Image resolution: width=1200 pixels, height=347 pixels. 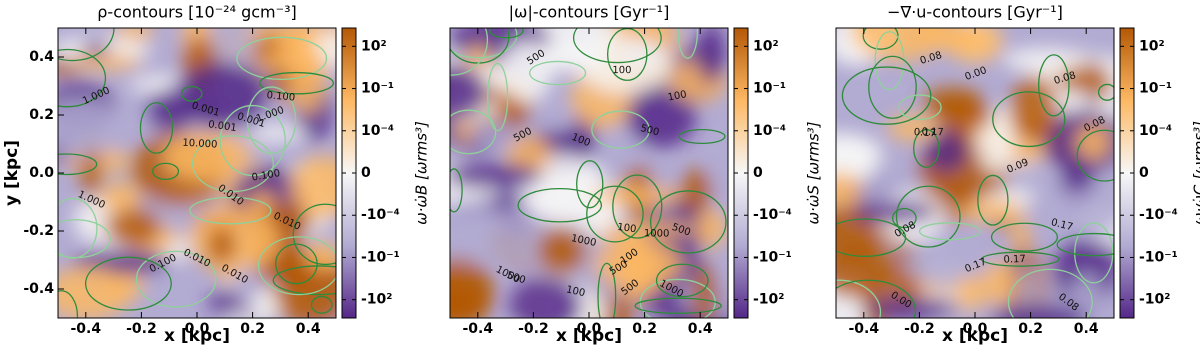 What do you see at coordinates (477, 329) in the screenshot?
I see `x-tick-label: -0.4` at bounding box center [477, 329].